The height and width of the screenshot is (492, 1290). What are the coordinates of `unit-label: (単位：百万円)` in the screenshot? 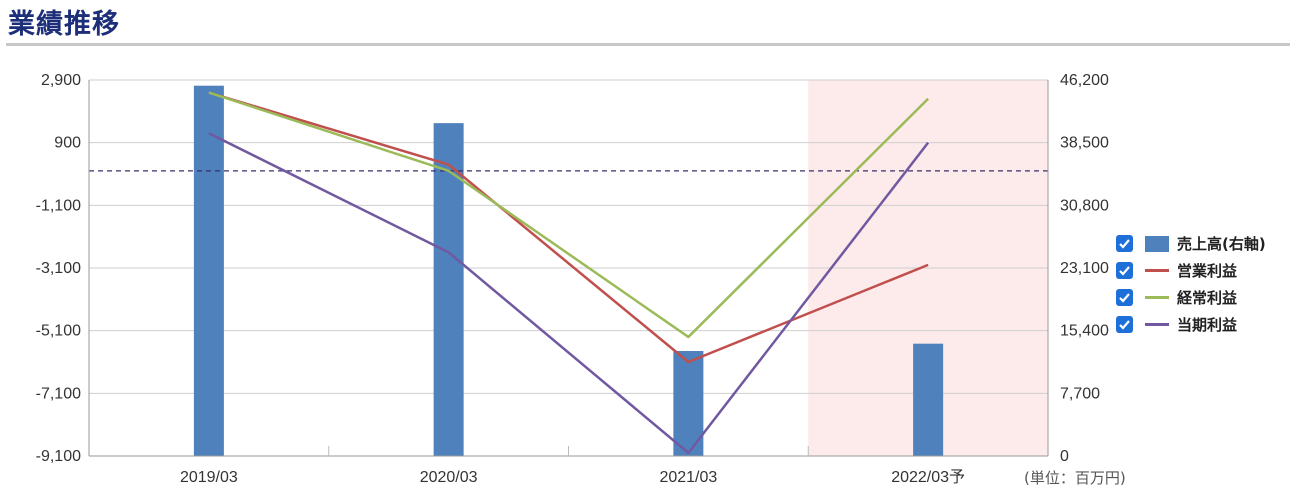 It's located at (1075, 478).